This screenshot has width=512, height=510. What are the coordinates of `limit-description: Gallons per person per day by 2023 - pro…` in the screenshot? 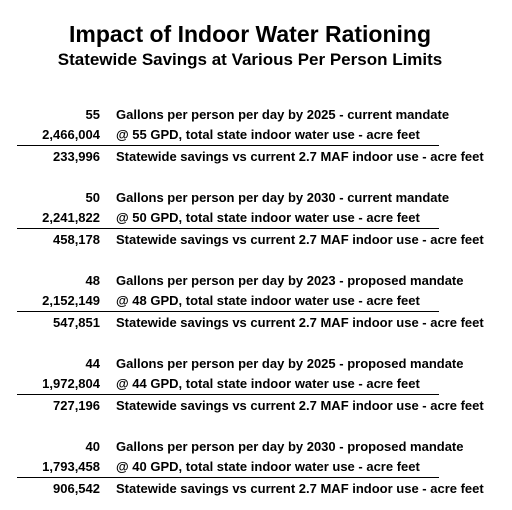 It's located at (290, 280).